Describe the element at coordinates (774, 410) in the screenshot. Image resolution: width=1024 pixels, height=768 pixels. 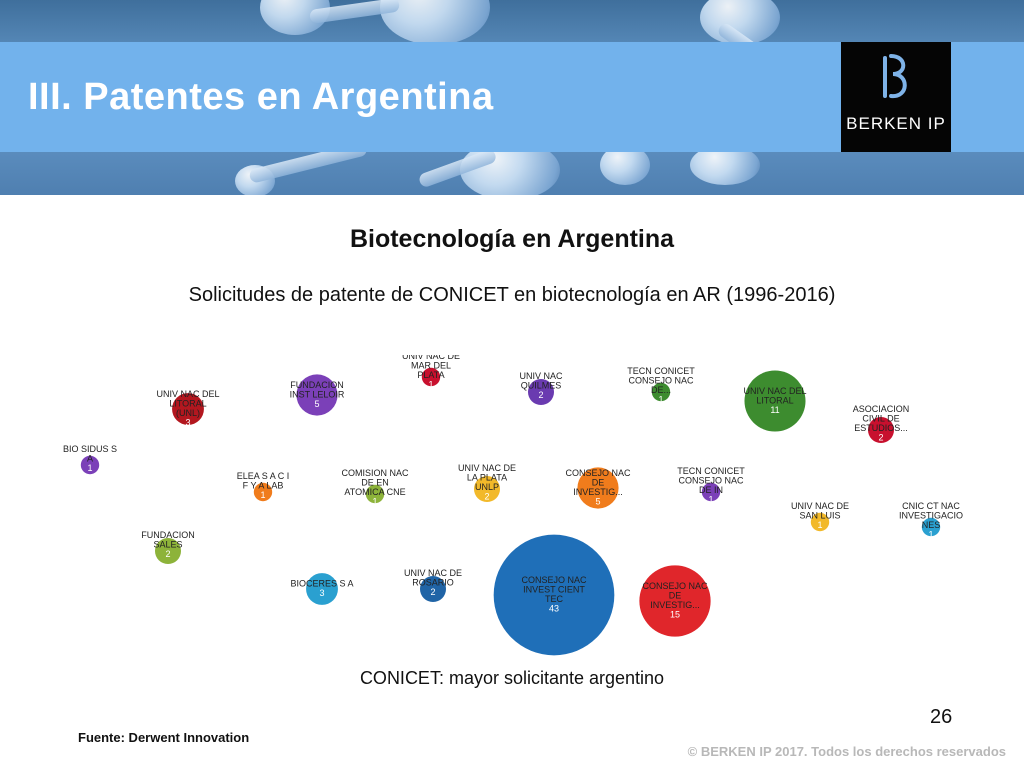
I see `bubble-value: 11` at that location.